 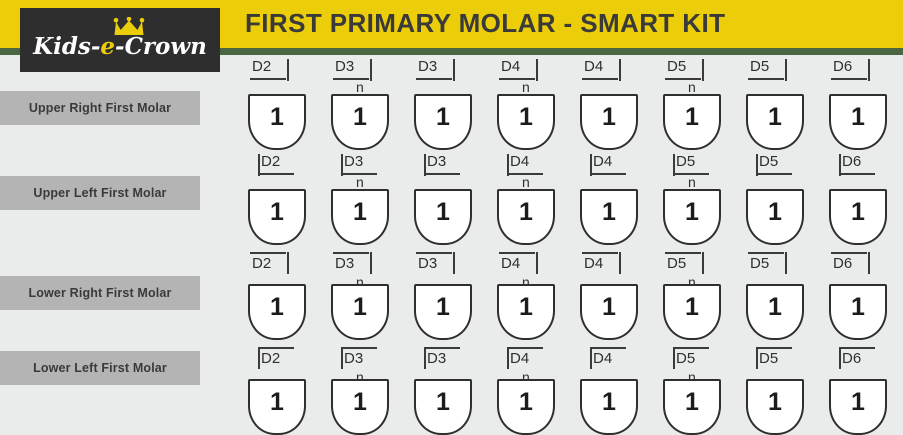 I want to click on cell-tag: D4, so click(x=525, y=70).